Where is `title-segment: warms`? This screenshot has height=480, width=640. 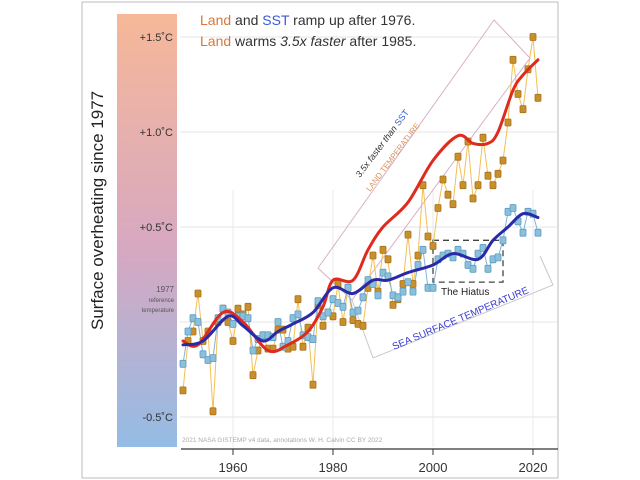 title-segment: warms is located at coordinates (255, 41).